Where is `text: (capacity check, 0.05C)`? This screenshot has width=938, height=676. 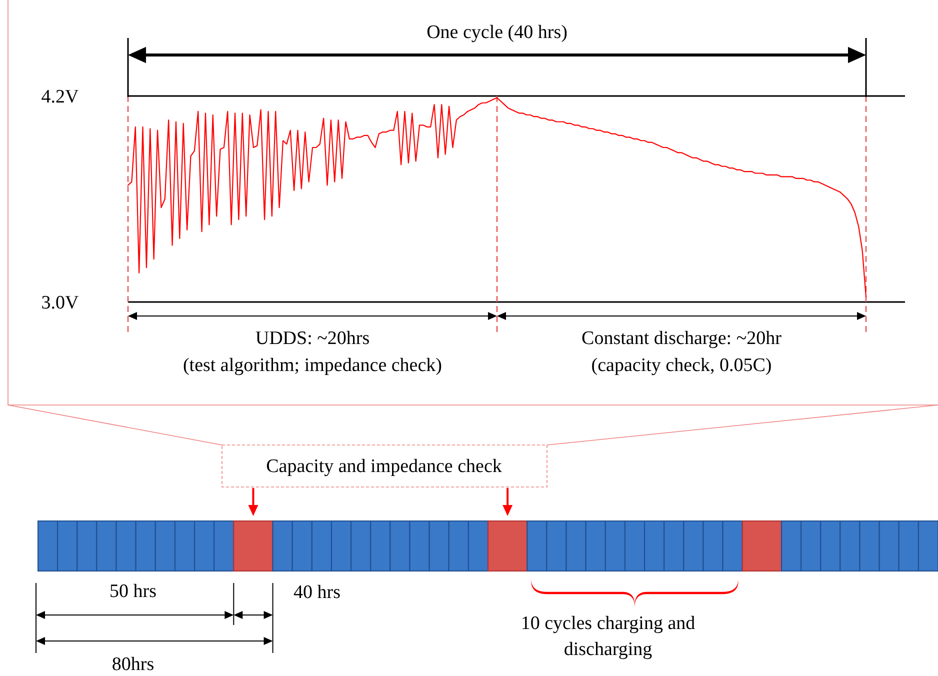
text: (capacity check, 0.05C) is located at coordinates (681, 365).